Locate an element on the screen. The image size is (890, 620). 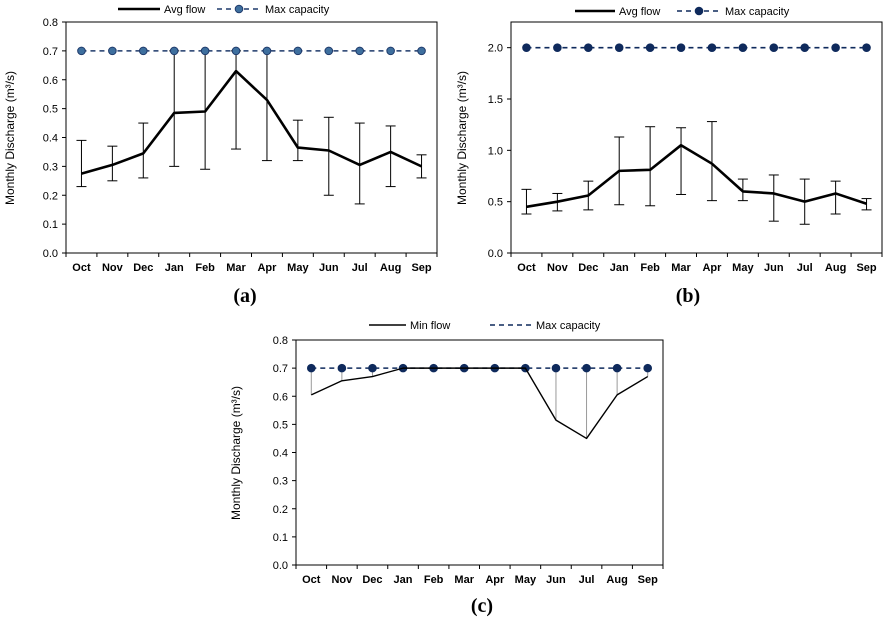
panel-label: (c) is located at coordinates (482, 606).